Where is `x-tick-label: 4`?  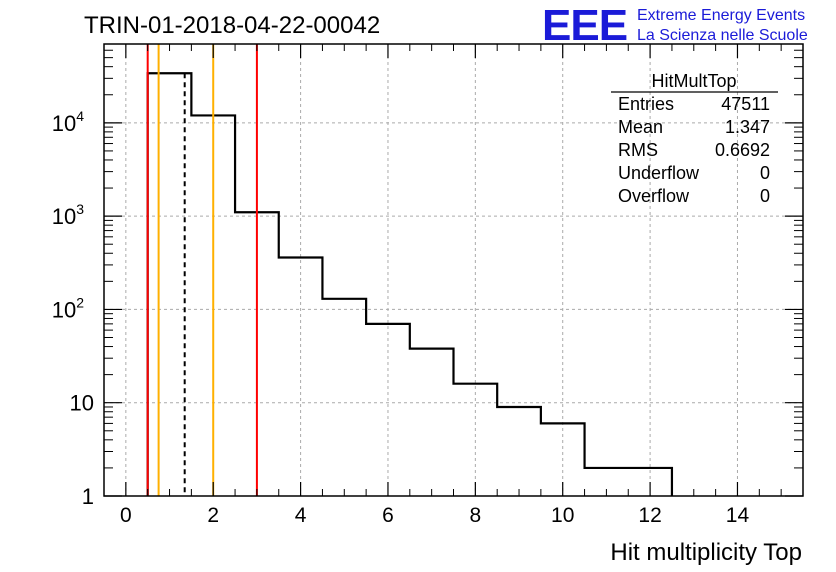
x-tick-label: 4 is located at coordinates (301, 515).